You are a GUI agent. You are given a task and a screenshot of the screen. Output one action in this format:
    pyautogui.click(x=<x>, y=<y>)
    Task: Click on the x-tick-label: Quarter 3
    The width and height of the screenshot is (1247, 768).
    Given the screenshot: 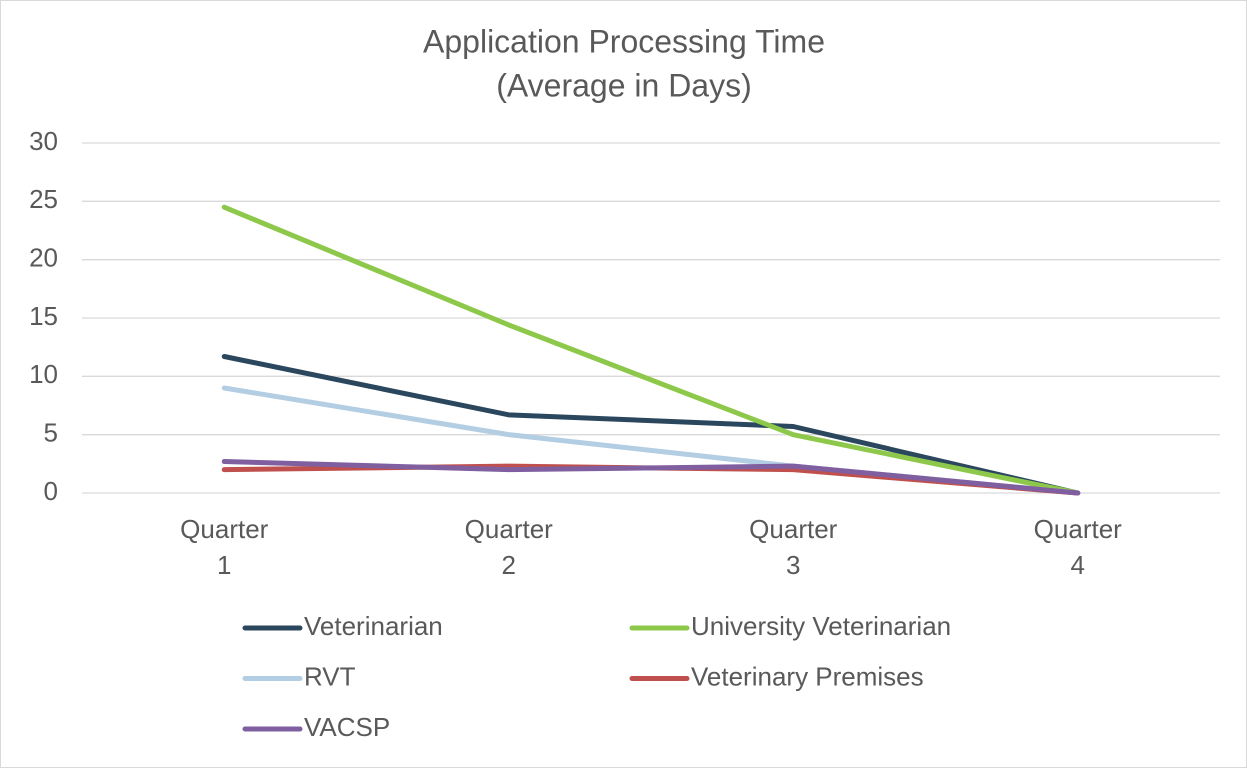 What is the action you would take?
    pyautogui.click(x=793, y=547)
    